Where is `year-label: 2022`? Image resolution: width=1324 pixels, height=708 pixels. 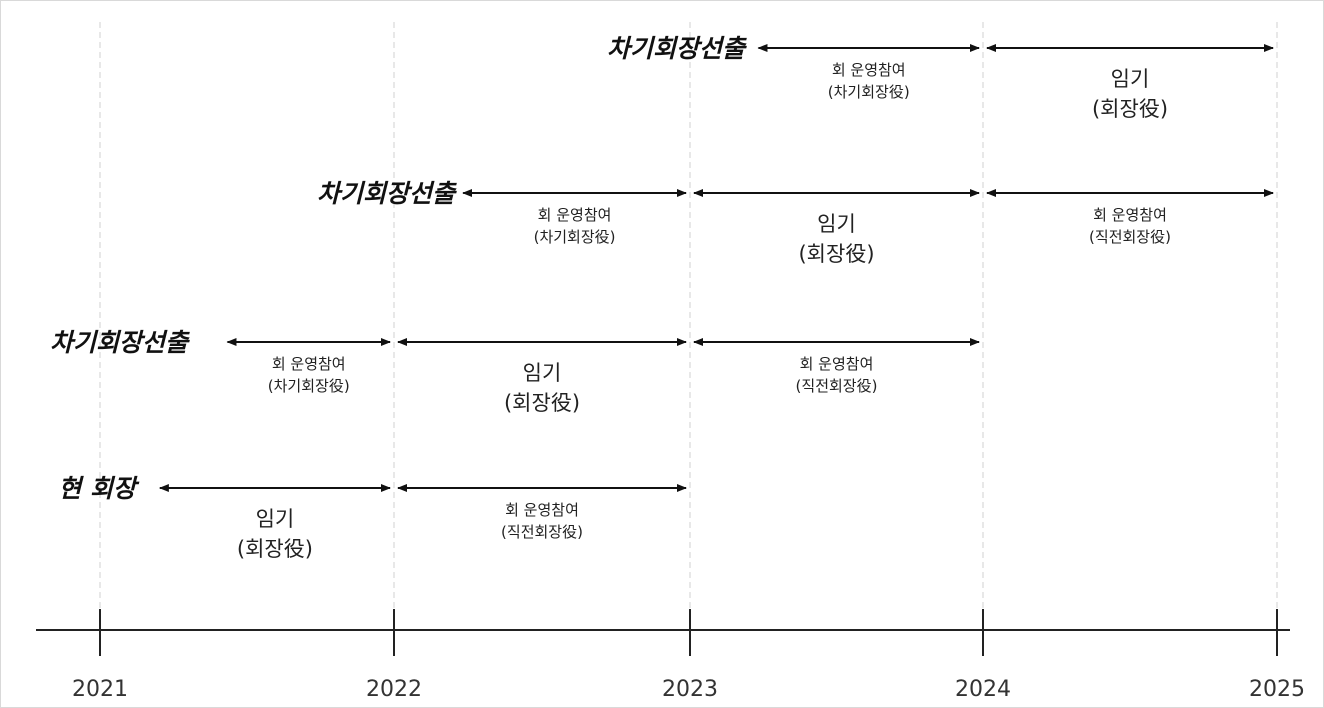
year-label: 2022 is located at coordinates (394, 689).